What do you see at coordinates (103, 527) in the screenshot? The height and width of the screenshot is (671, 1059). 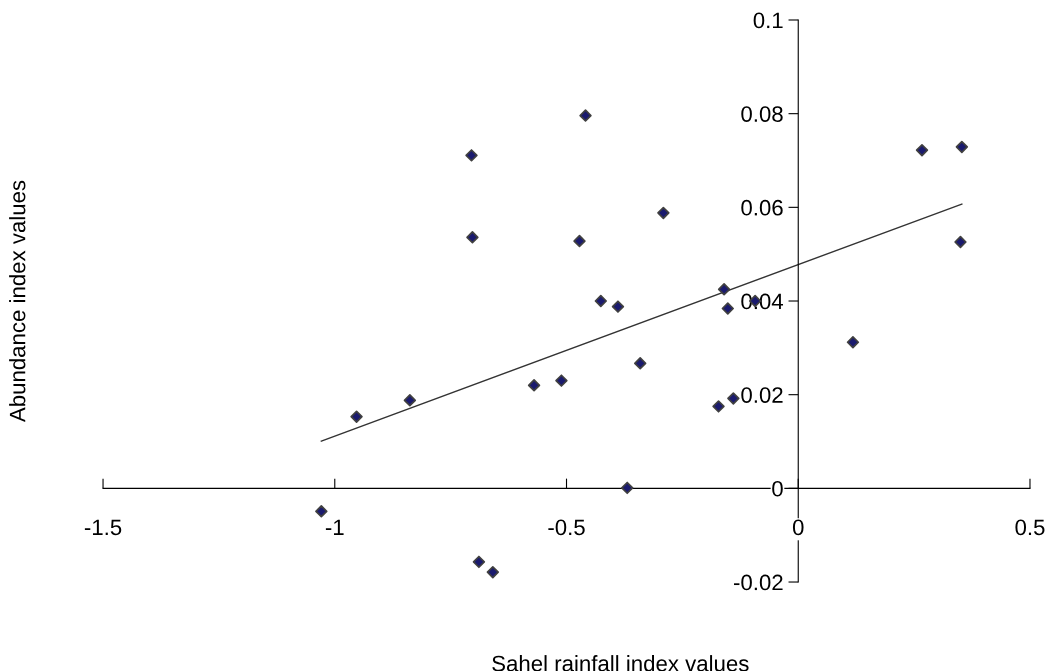 I see `x-tick-label: -1.5` at bounding box center [103, 527].